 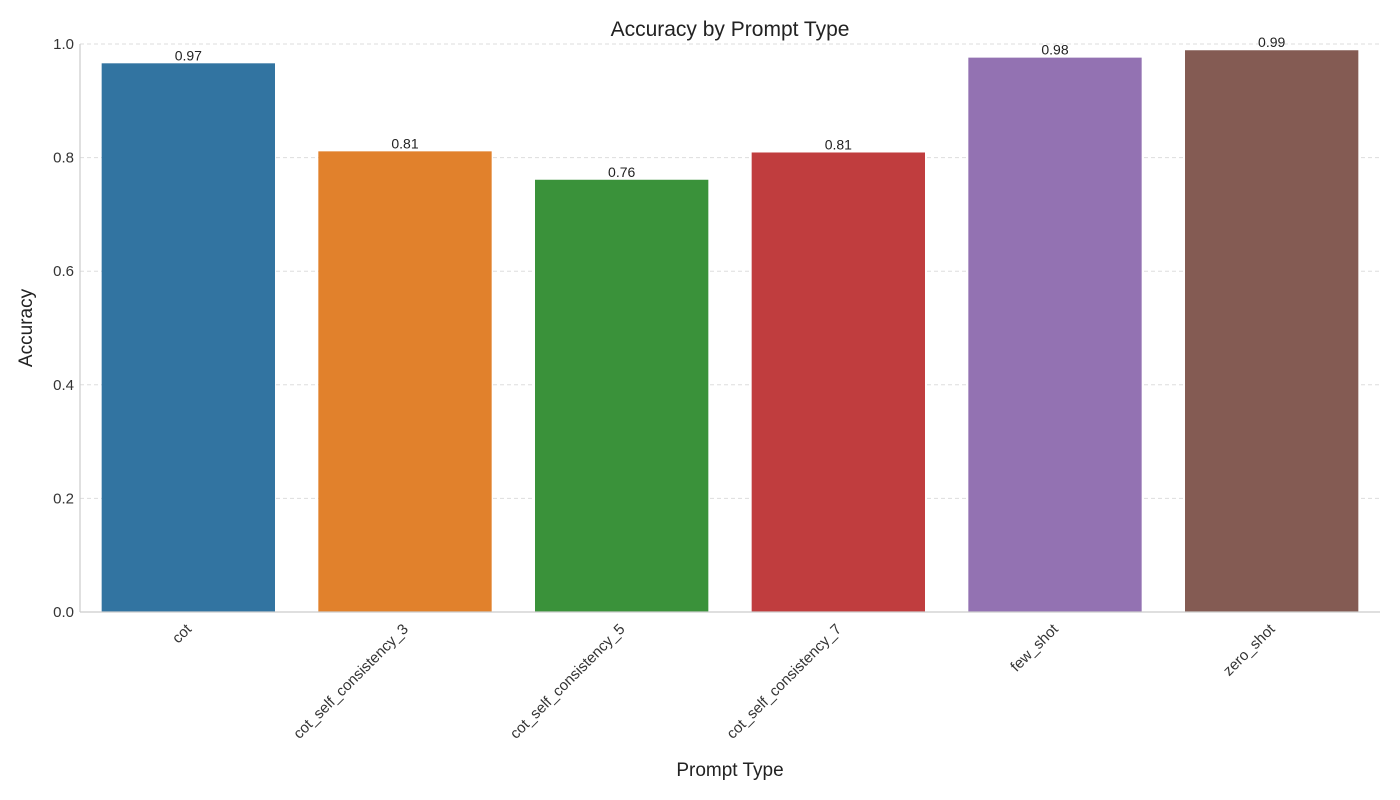 I want to click on data-labels: 0.97 0.81 0.76 0.81 0.98 0.99, so click(x=730, y=107).